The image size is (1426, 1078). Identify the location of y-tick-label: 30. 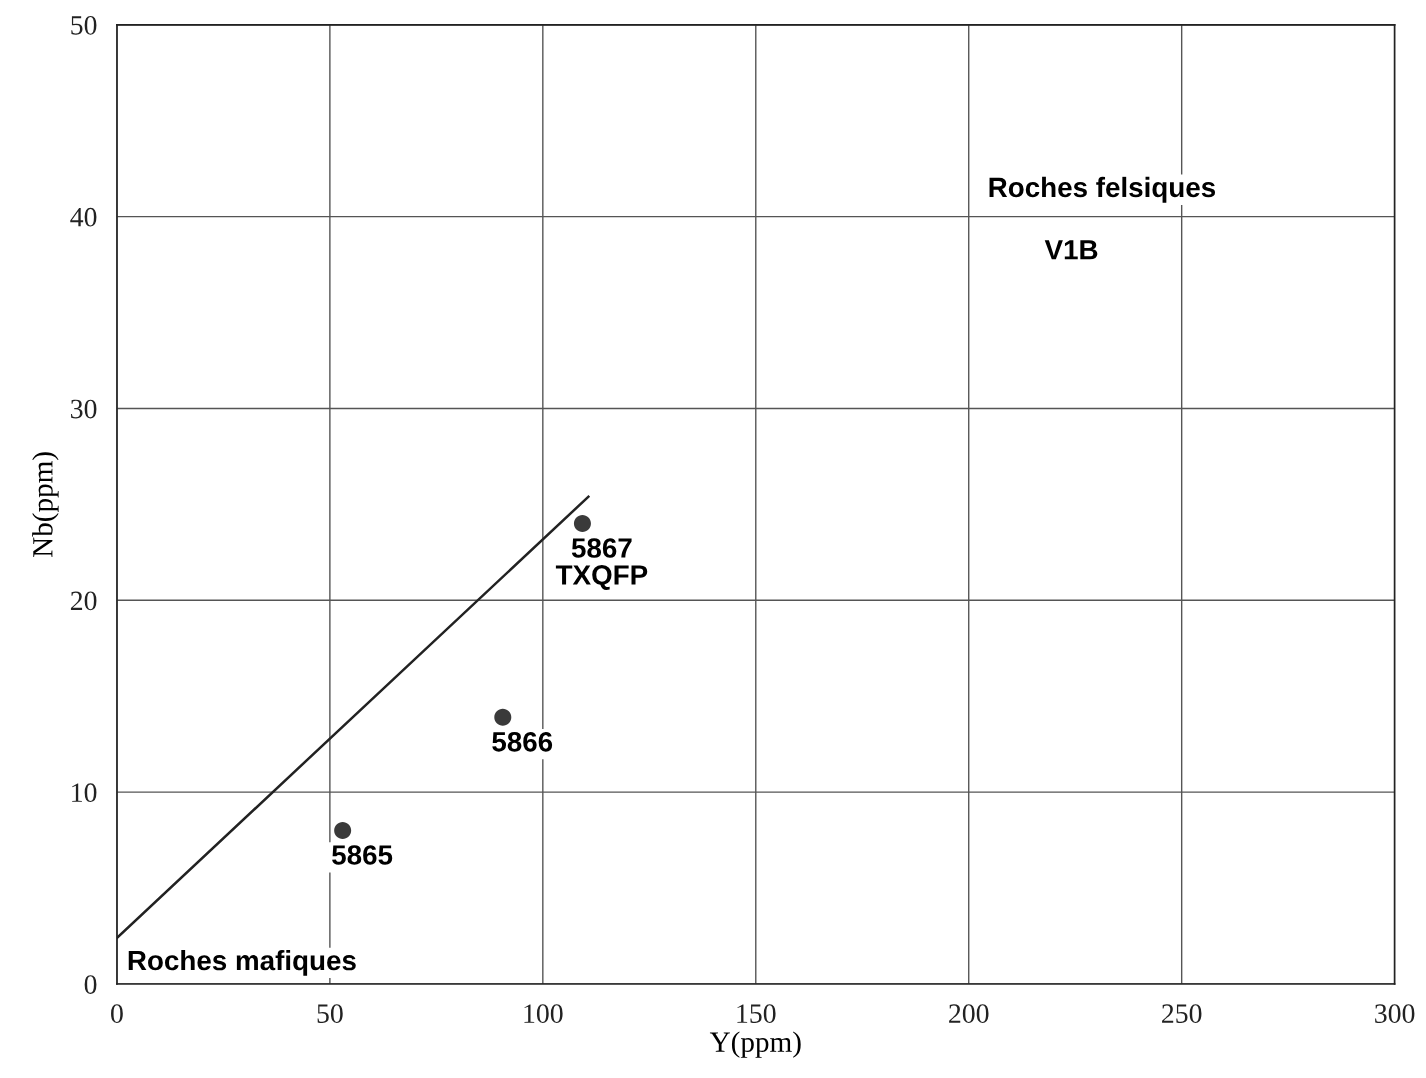
(84, 409).